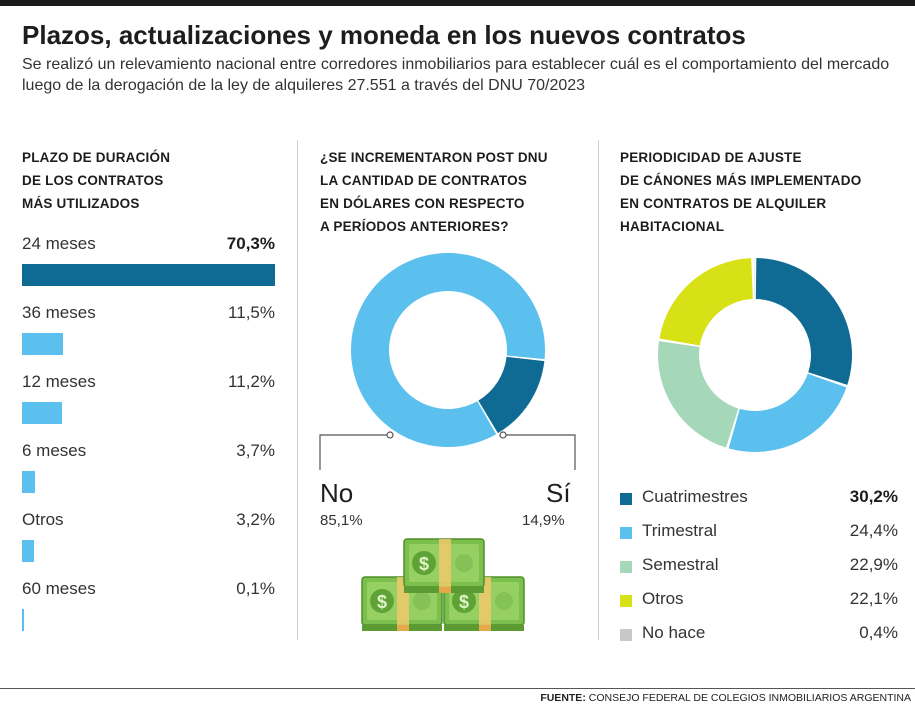 This screenshot has width=915, height=711. What do you see at coordinates (59, 312) in the screenshot?
I see `bar-category-label: 36 meses` at bounding box center [59, 312].